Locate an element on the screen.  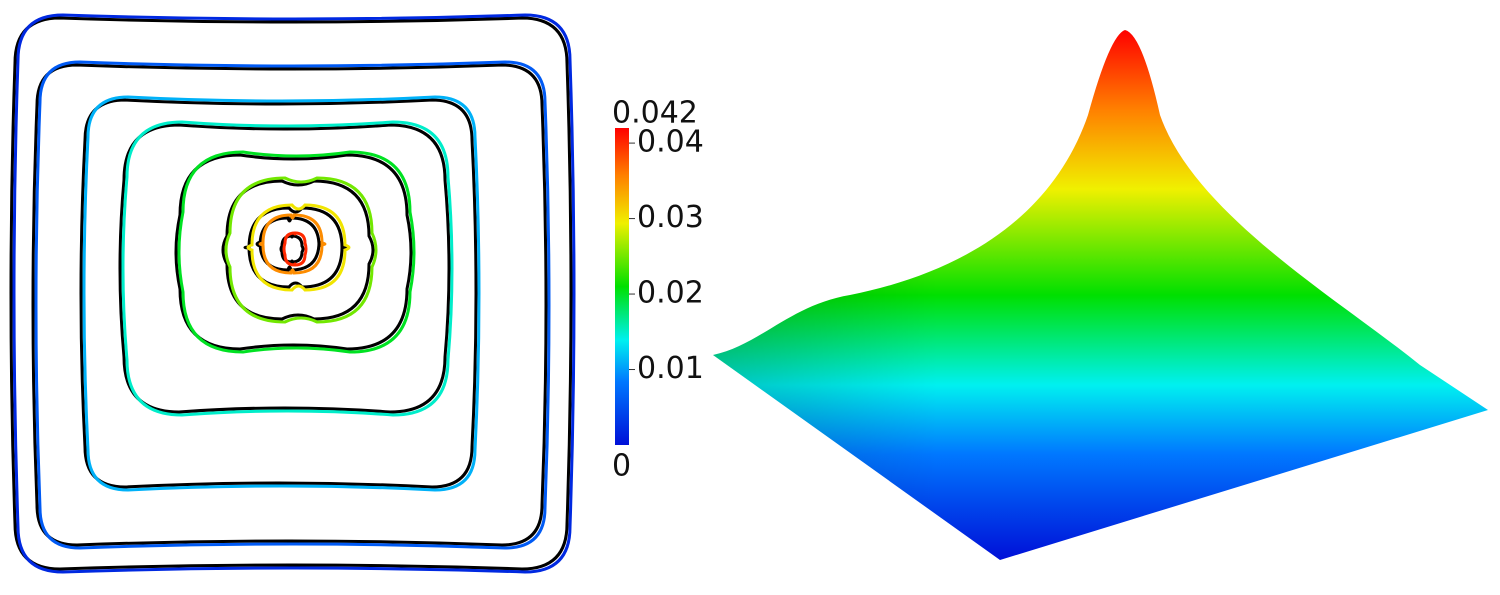
colorbar-tick-label: 0.04 is located at coordinates (670, 142).